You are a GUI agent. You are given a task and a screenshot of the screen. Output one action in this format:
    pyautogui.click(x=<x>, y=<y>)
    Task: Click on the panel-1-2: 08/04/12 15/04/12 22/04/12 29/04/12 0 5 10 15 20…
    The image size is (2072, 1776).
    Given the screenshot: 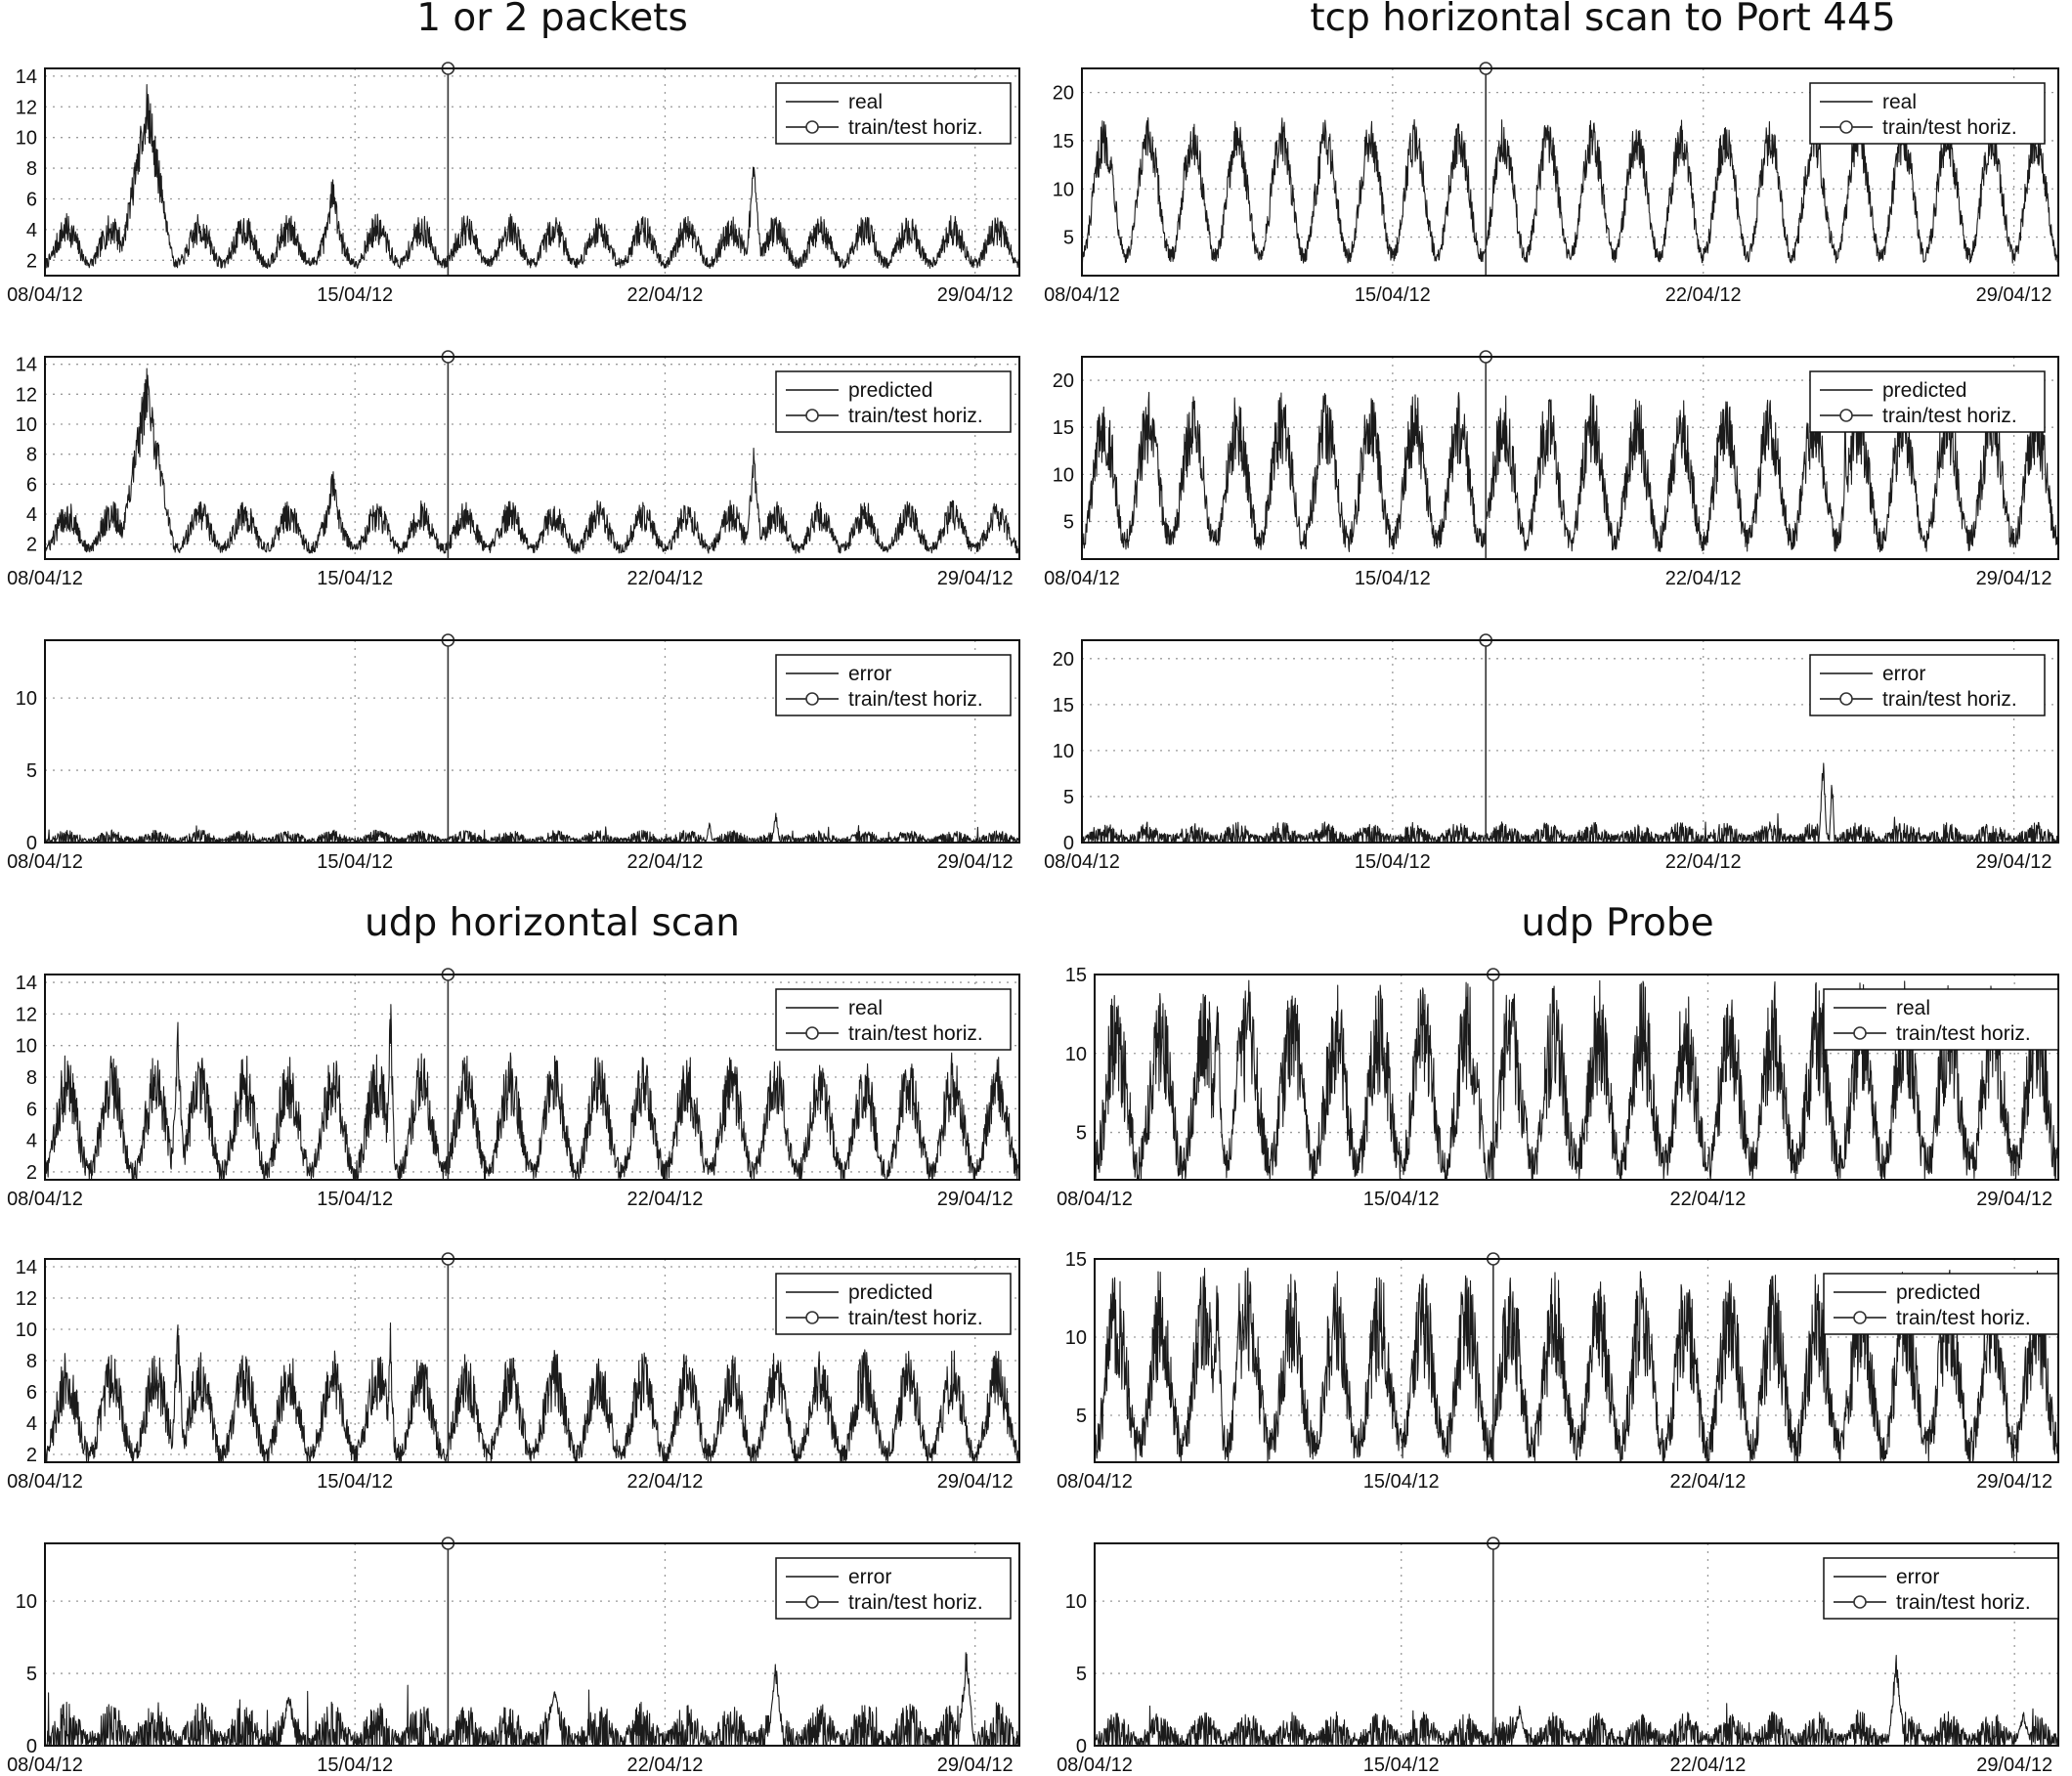 What is the action you would take?
    pyautogui.click(x=1551, y=753)
    